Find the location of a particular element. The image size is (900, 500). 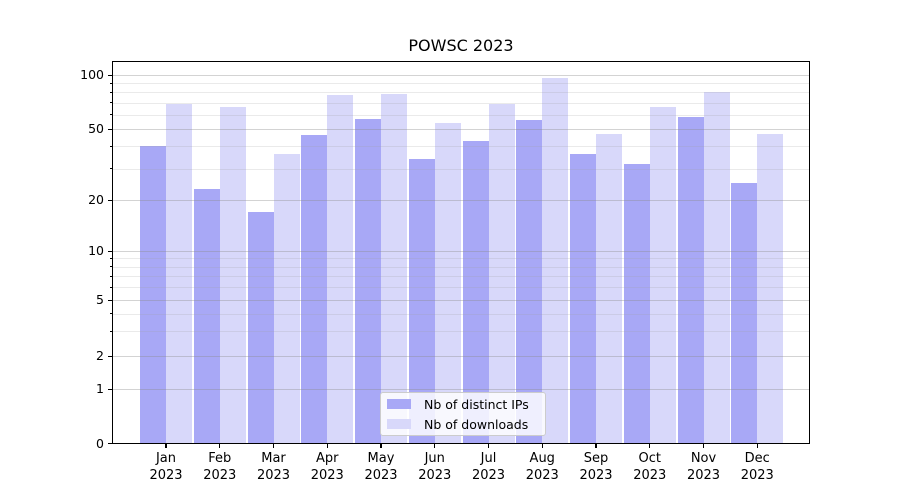

legend-item-downloads: Nb of downloads is located at coordinates (463, 424).